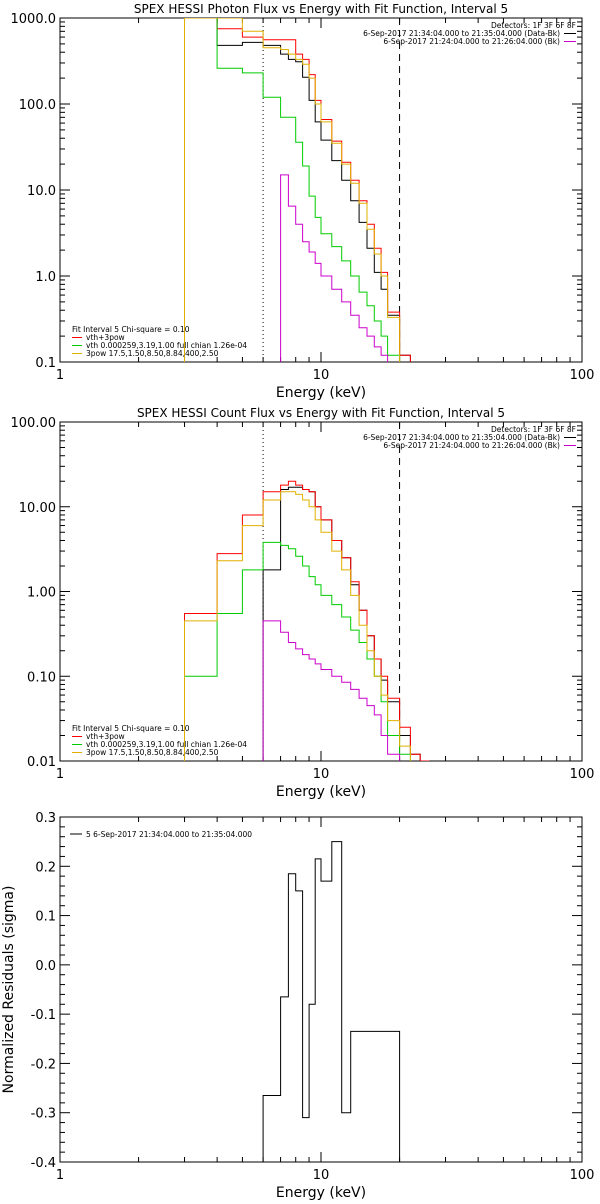  What do you see at coordinates (45, 867) in the screenshot?
I see `y-tick-label: 0.2` at bounding box center [45, 867].